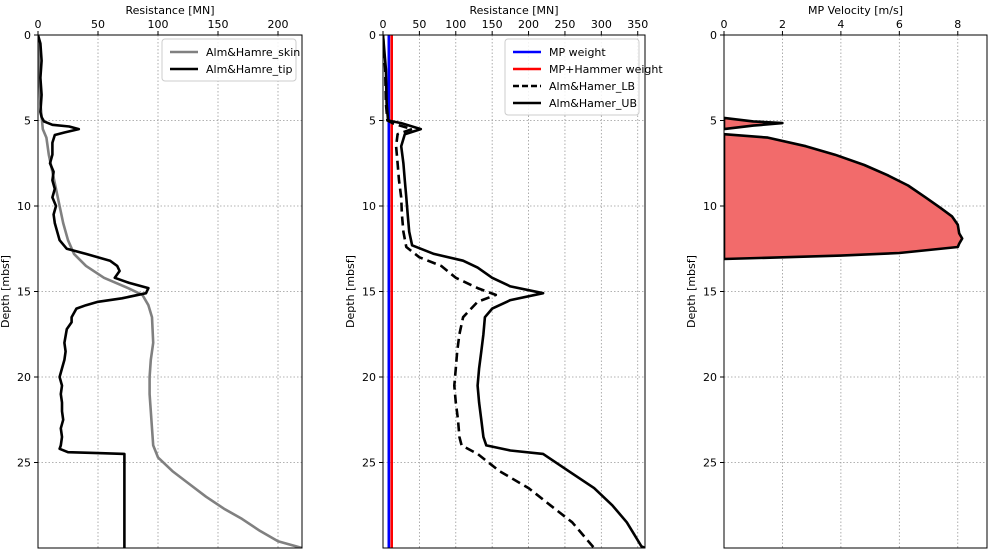  I want to click on x-tick-label: 4, so click(840, 24).